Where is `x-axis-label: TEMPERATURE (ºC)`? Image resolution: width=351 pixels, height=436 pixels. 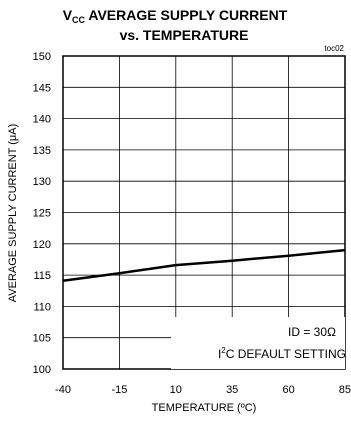
x-axis-label: TEMPERATURE (ºC) is located at coordinates (204, 408).